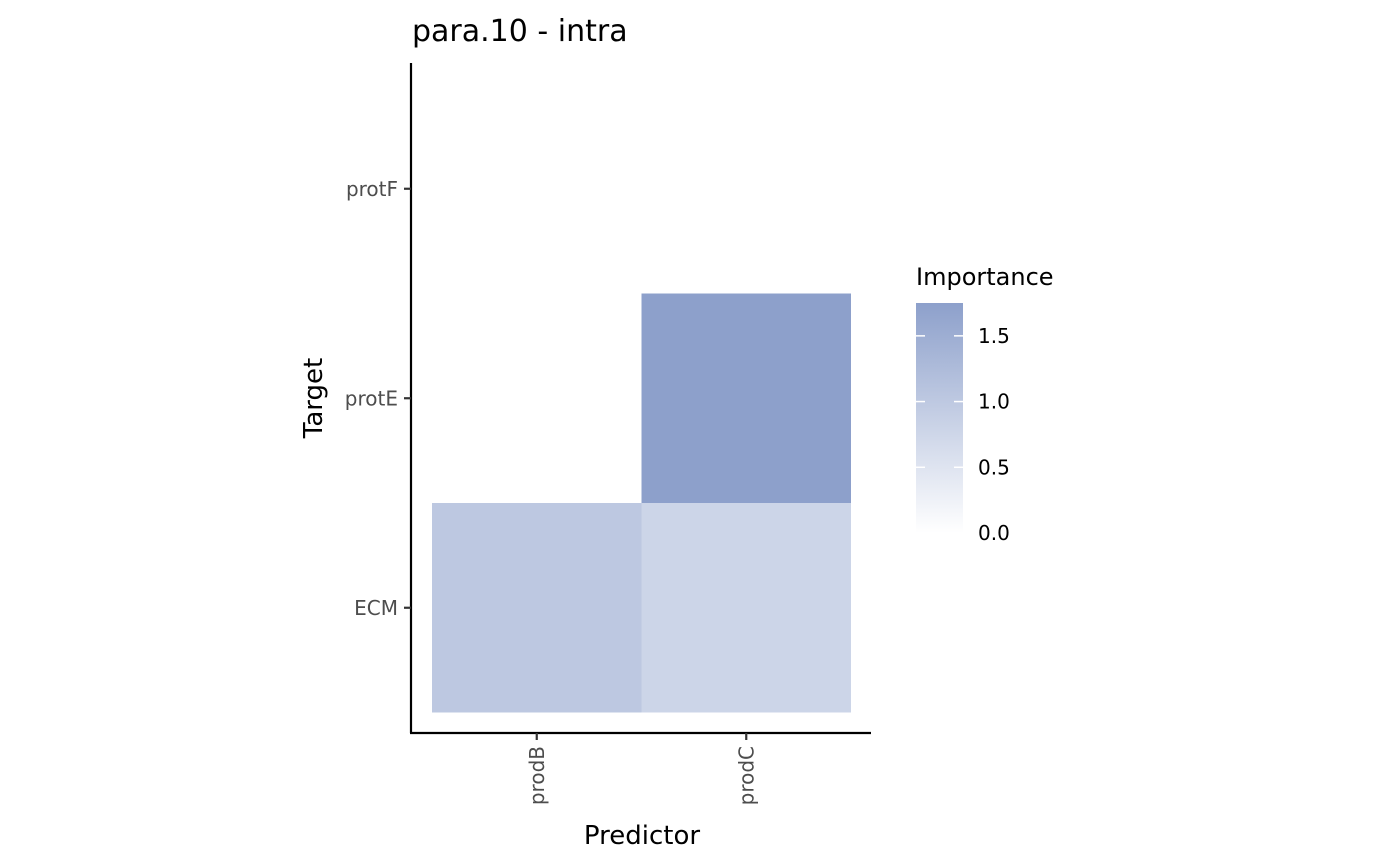  What do you see at coordinates (985, 277) in the screenshot?
I see `legend-title: Importance` at bounding box center [985, 277].